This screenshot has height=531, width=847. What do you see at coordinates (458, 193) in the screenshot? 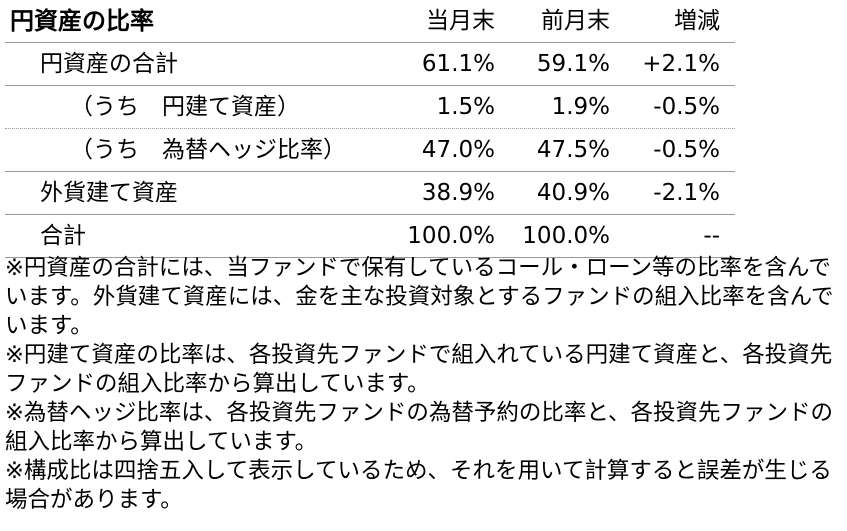
I see `cell-value: 38.9%` at bounding box center [458, 193].